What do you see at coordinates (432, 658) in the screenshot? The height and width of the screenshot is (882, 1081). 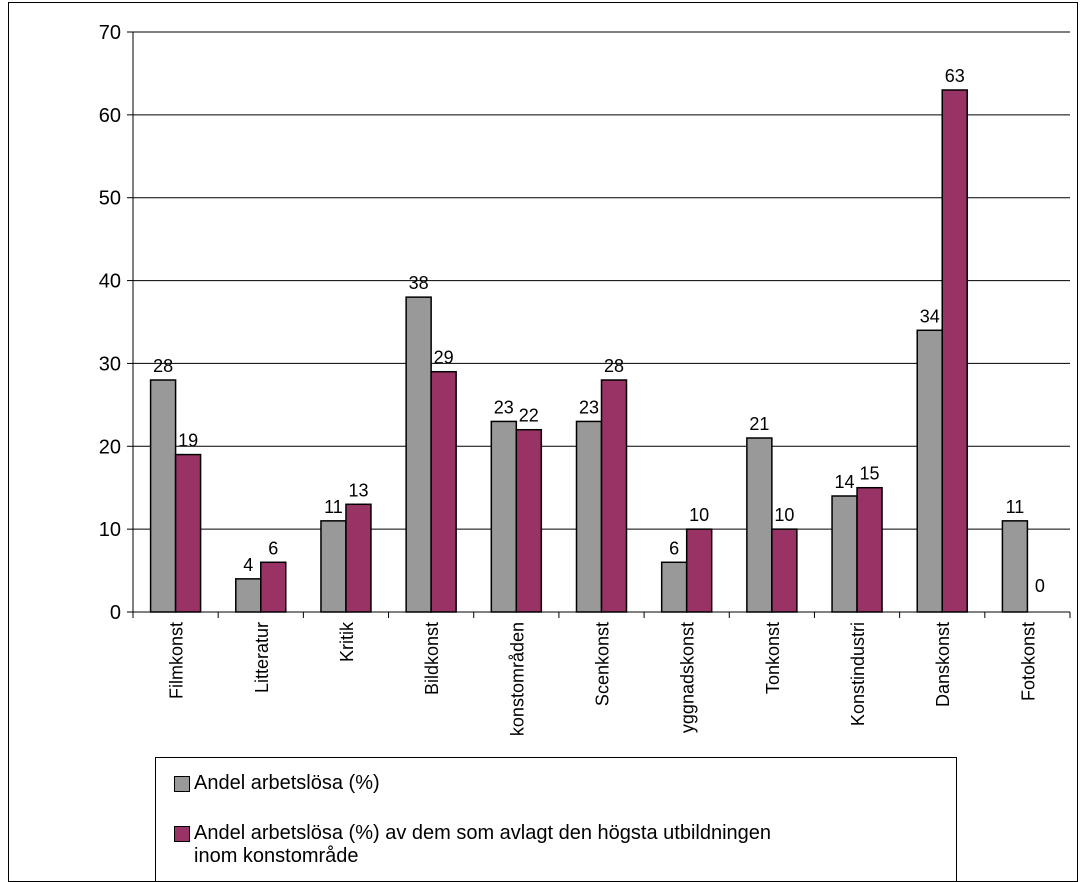 I see `x-tick-label: Bildkonst` at bounding box center [432, 658].